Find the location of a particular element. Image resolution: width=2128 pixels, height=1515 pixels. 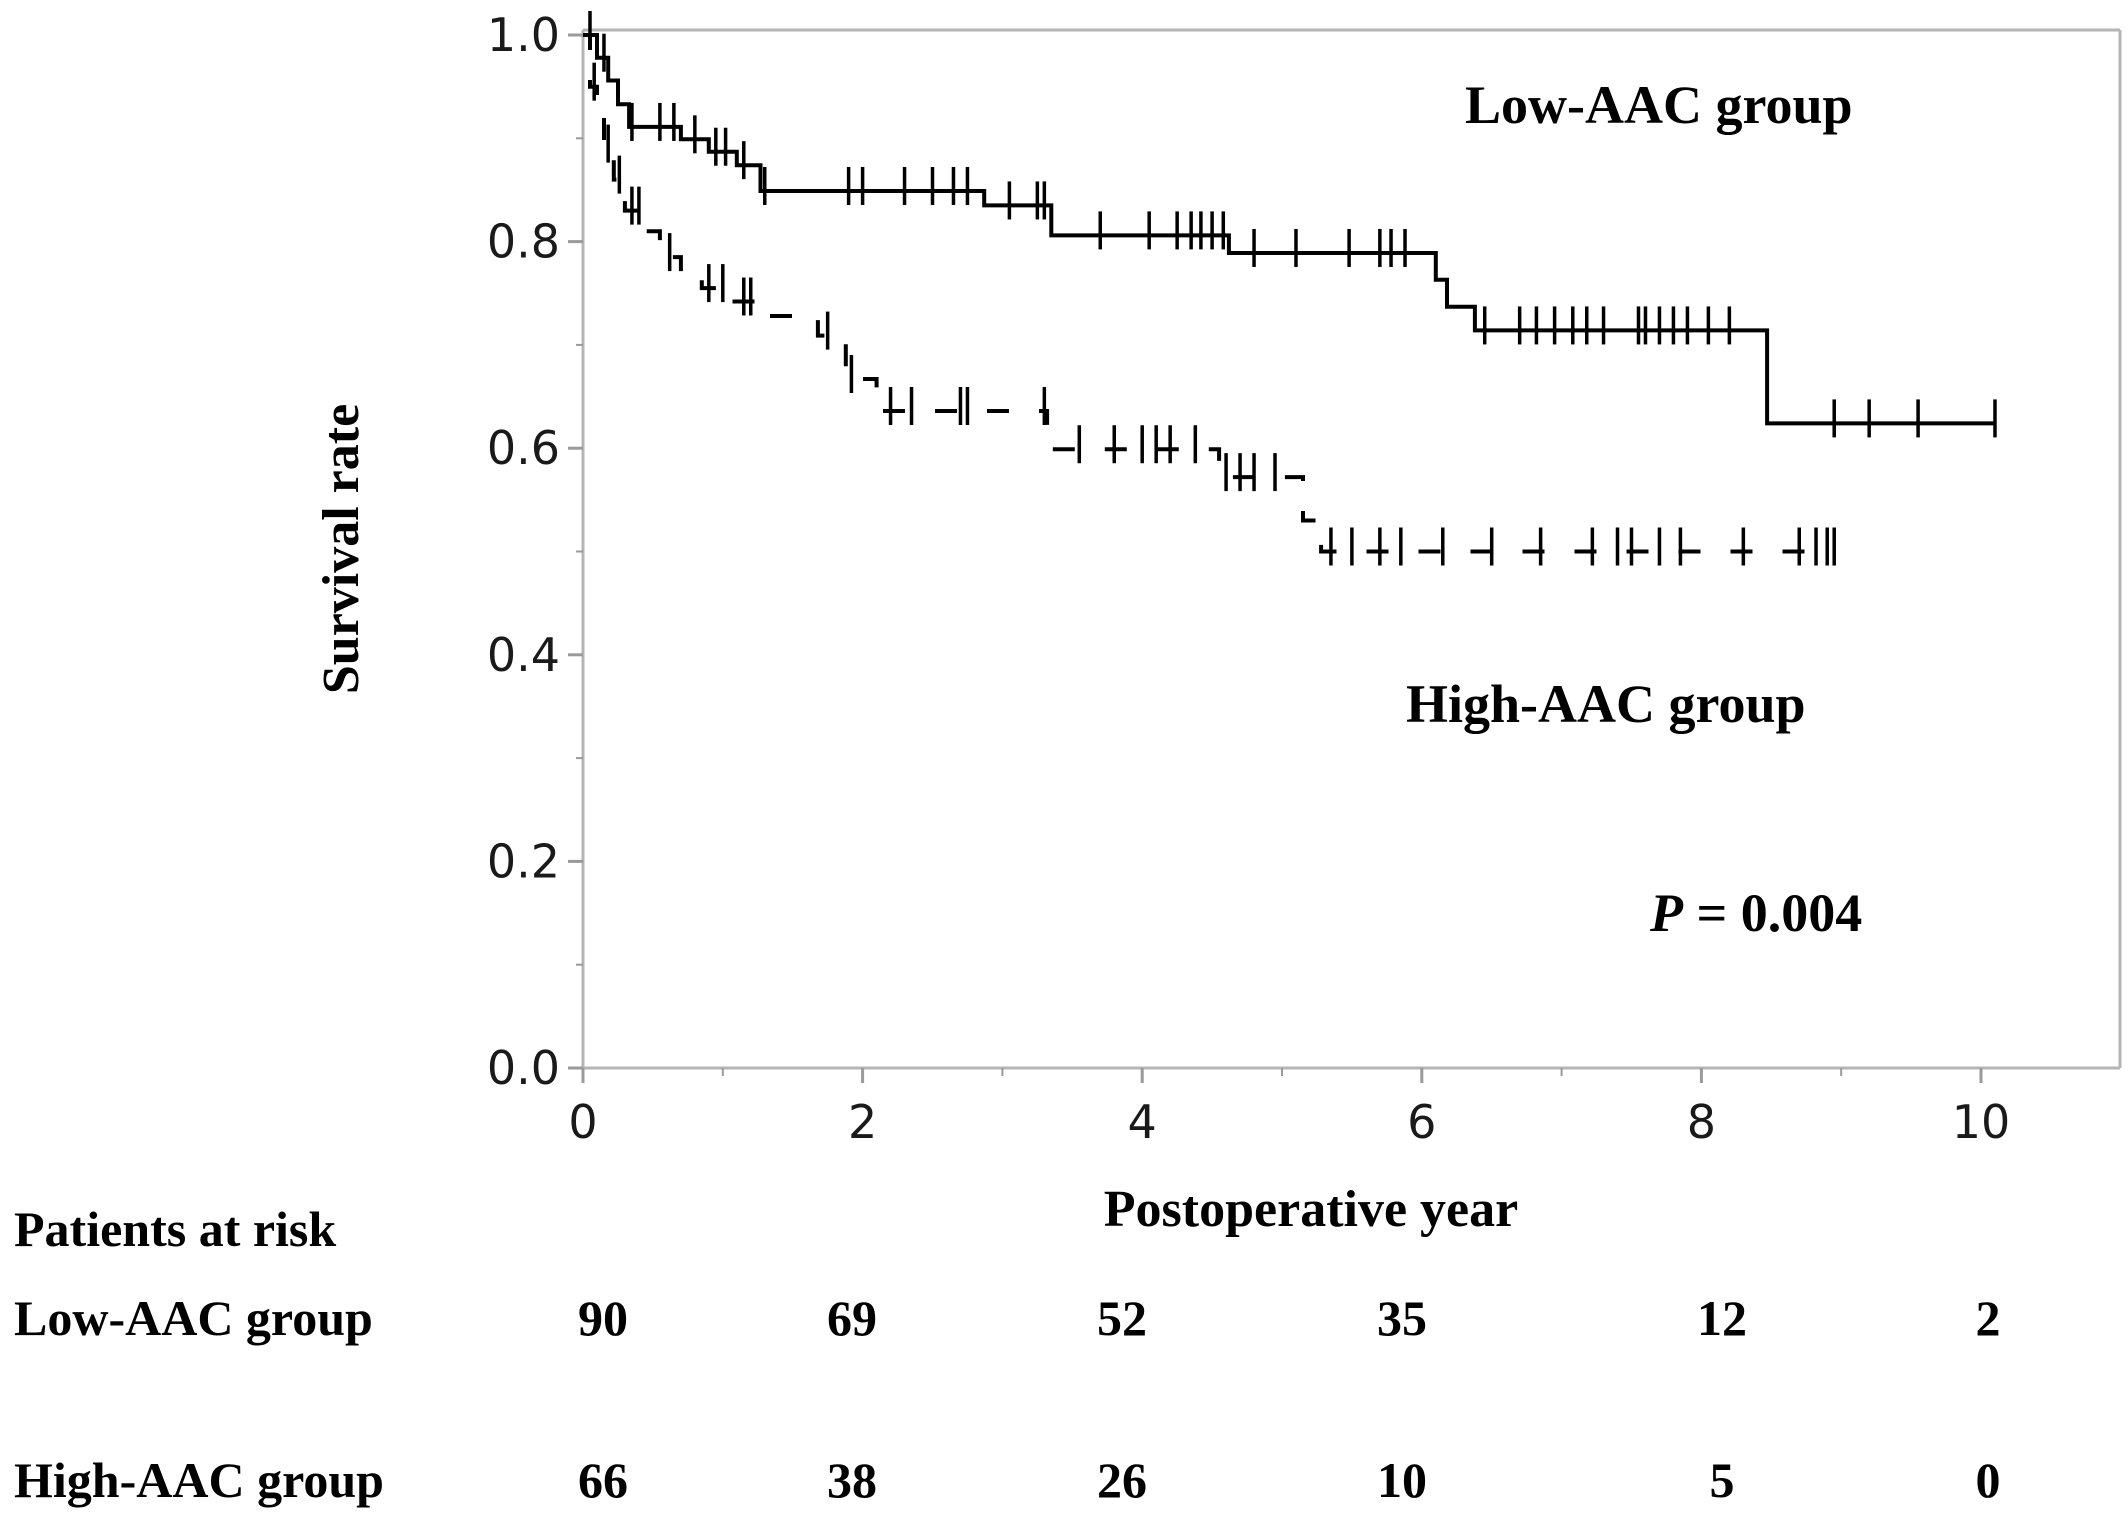

risk-value-low: 90 is located at coordinates (603, 1318).